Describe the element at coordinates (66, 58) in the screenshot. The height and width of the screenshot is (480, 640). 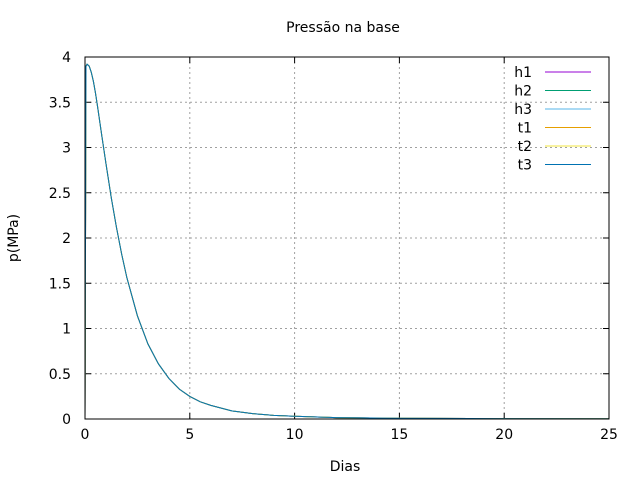
I see `y-tick-label: 4` at that location.